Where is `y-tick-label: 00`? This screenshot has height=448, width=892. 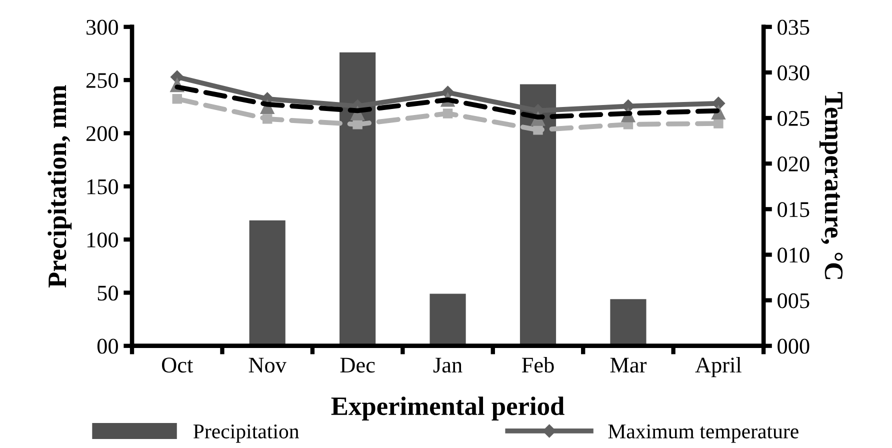 y-tick-label: 00 is located at coordinates (107, 346).